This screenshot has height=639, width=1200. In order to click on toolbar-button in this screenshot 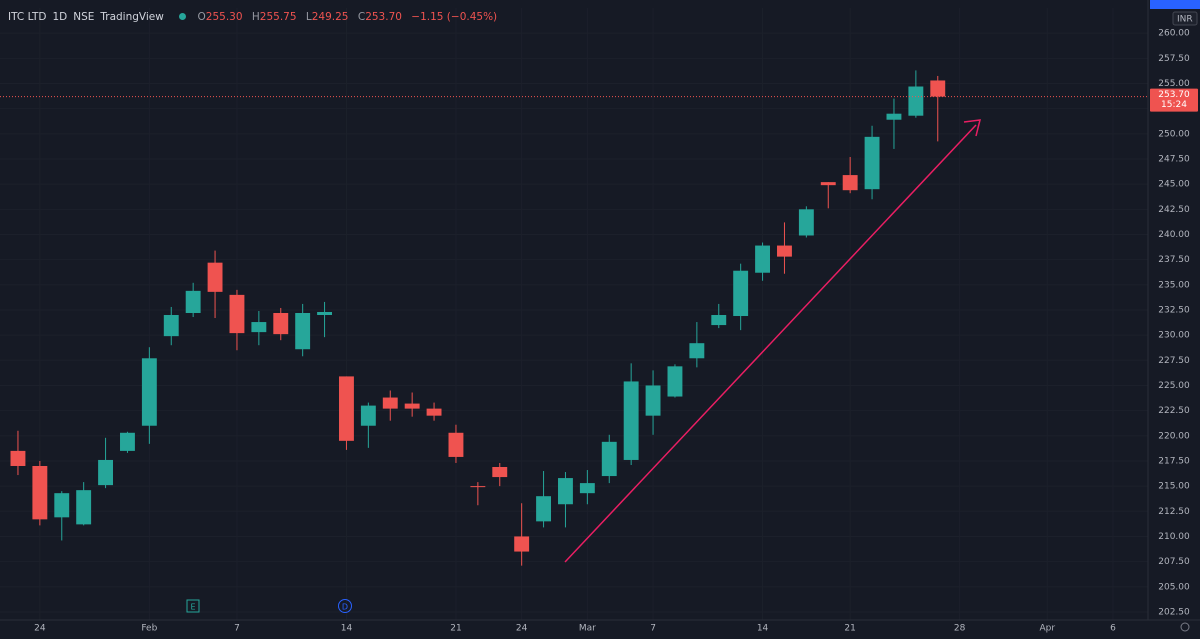, I will do `click(1175, 4)`.